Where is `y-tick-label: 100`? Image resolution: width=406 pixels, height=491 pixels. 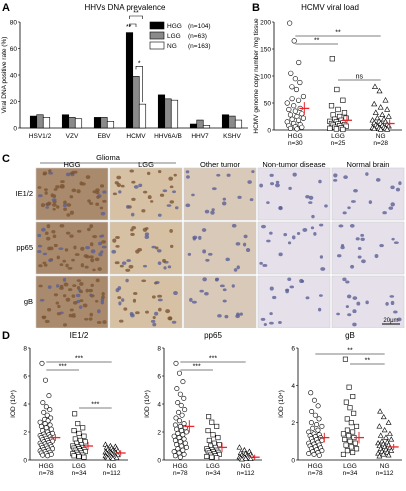 y-tick-label: 100 is located at coordinates (265, 77).